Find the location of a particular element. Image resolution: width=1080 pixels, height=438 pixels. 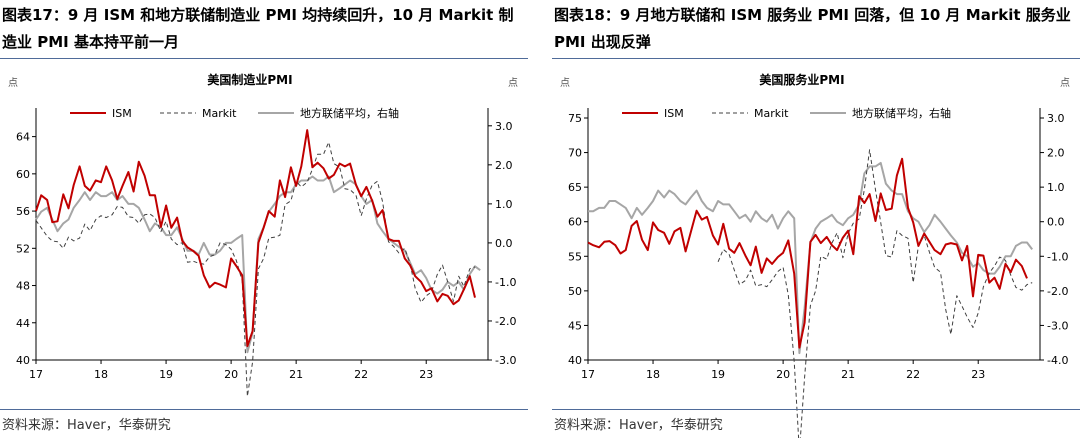

chart-title: 美国服务业PMI is located at coordinates (801, 79).